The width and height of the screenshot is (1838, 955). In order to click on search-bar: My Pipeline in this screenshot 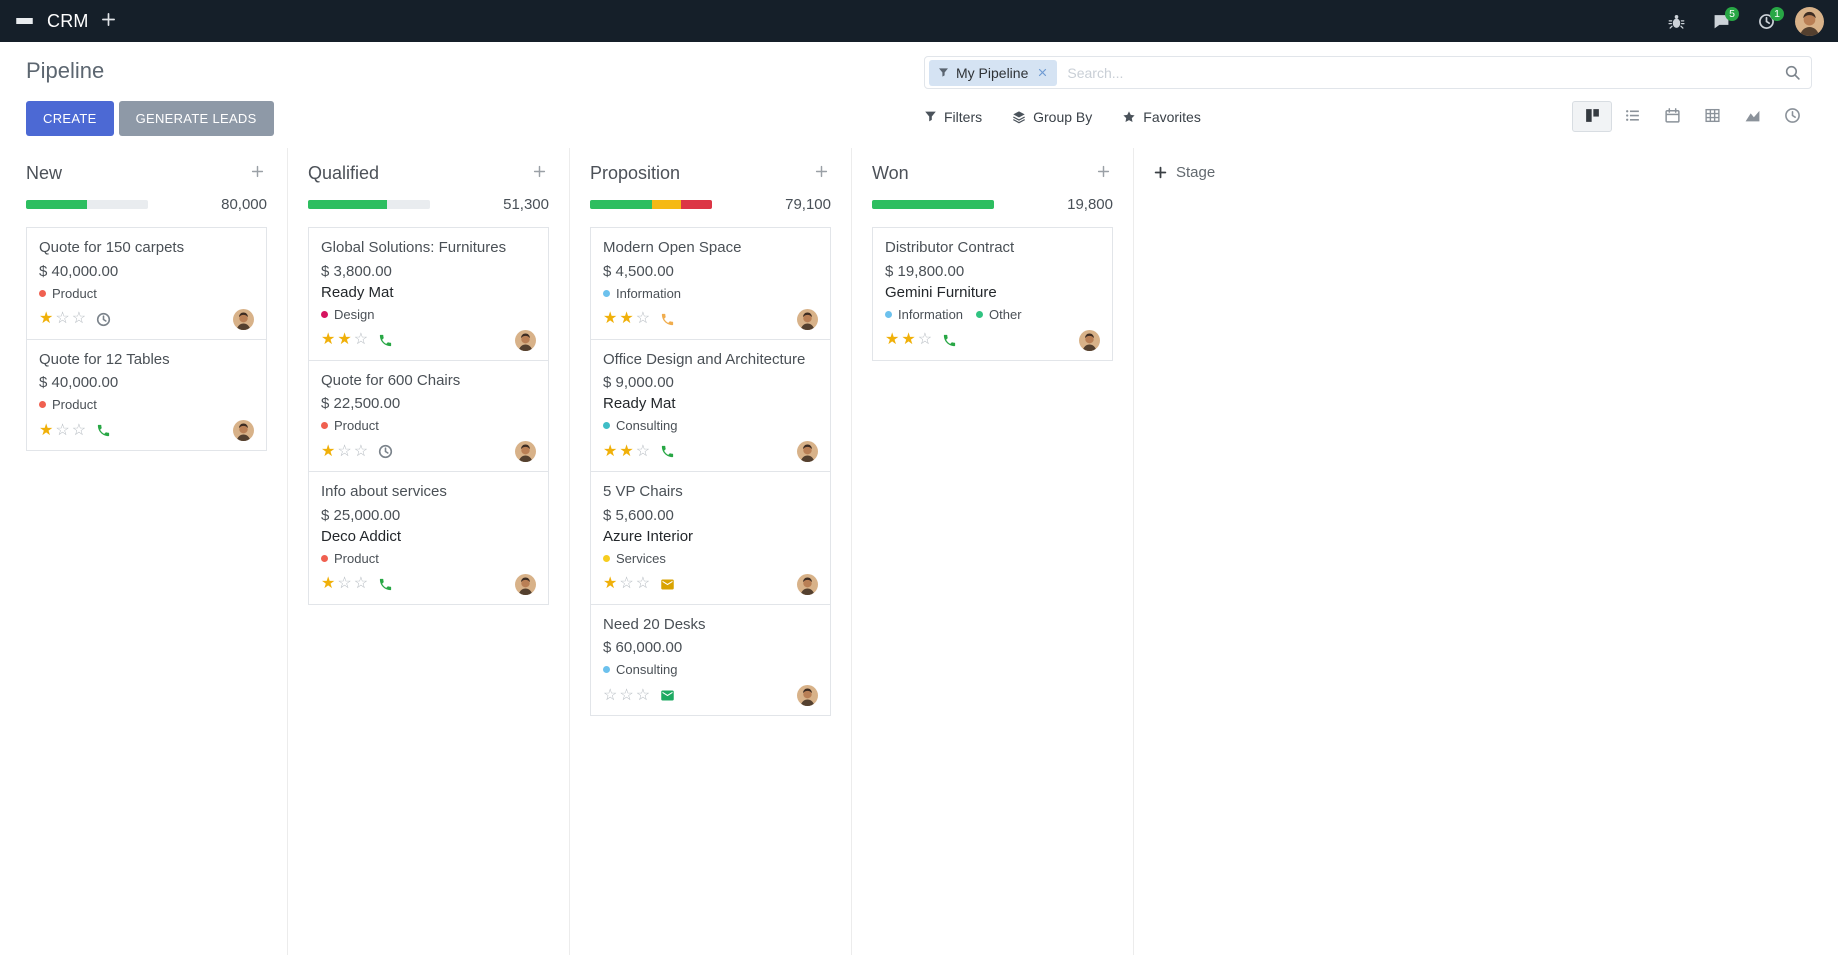, I will do `click(1368, 72)`.